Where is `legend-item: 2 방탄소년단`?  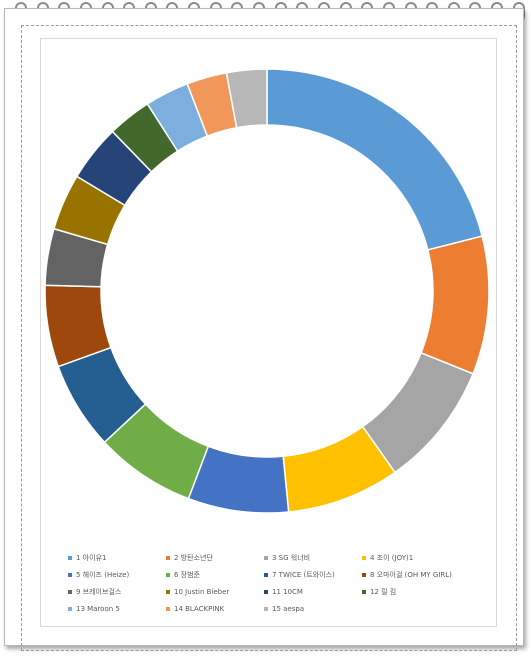
legend-item: 2 방탄소년단 is located at coordinates (215, 558).